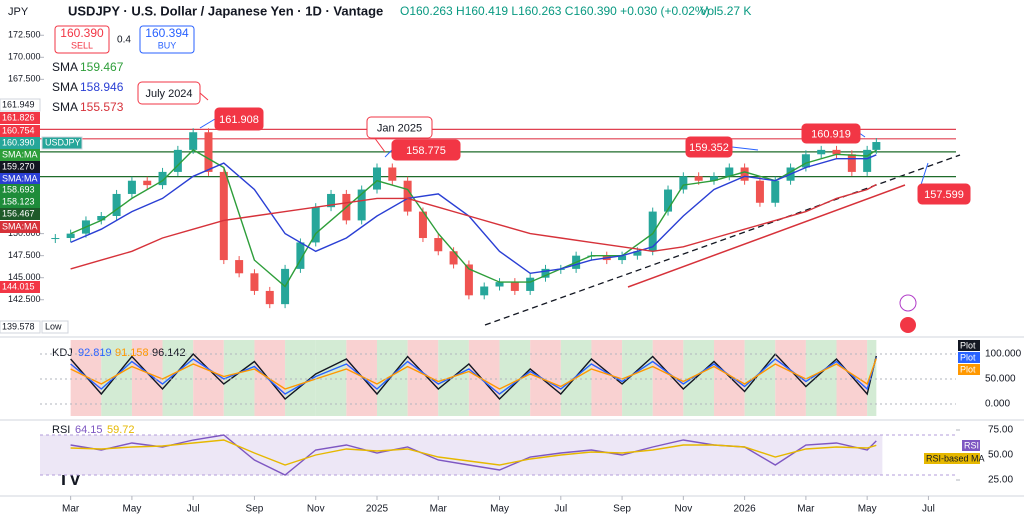 This screenshot has height=521, width=1024. Describe the element at coordinates (82, 45) in the screenshot. I see `sell-label: SELL` at that location.